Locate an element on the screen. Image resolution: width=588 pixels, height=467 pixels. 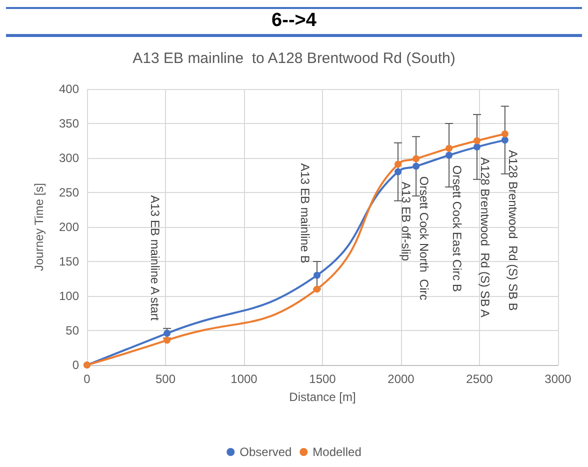
annotation: A13 EB mainline B is located at coordinates (305, 213).